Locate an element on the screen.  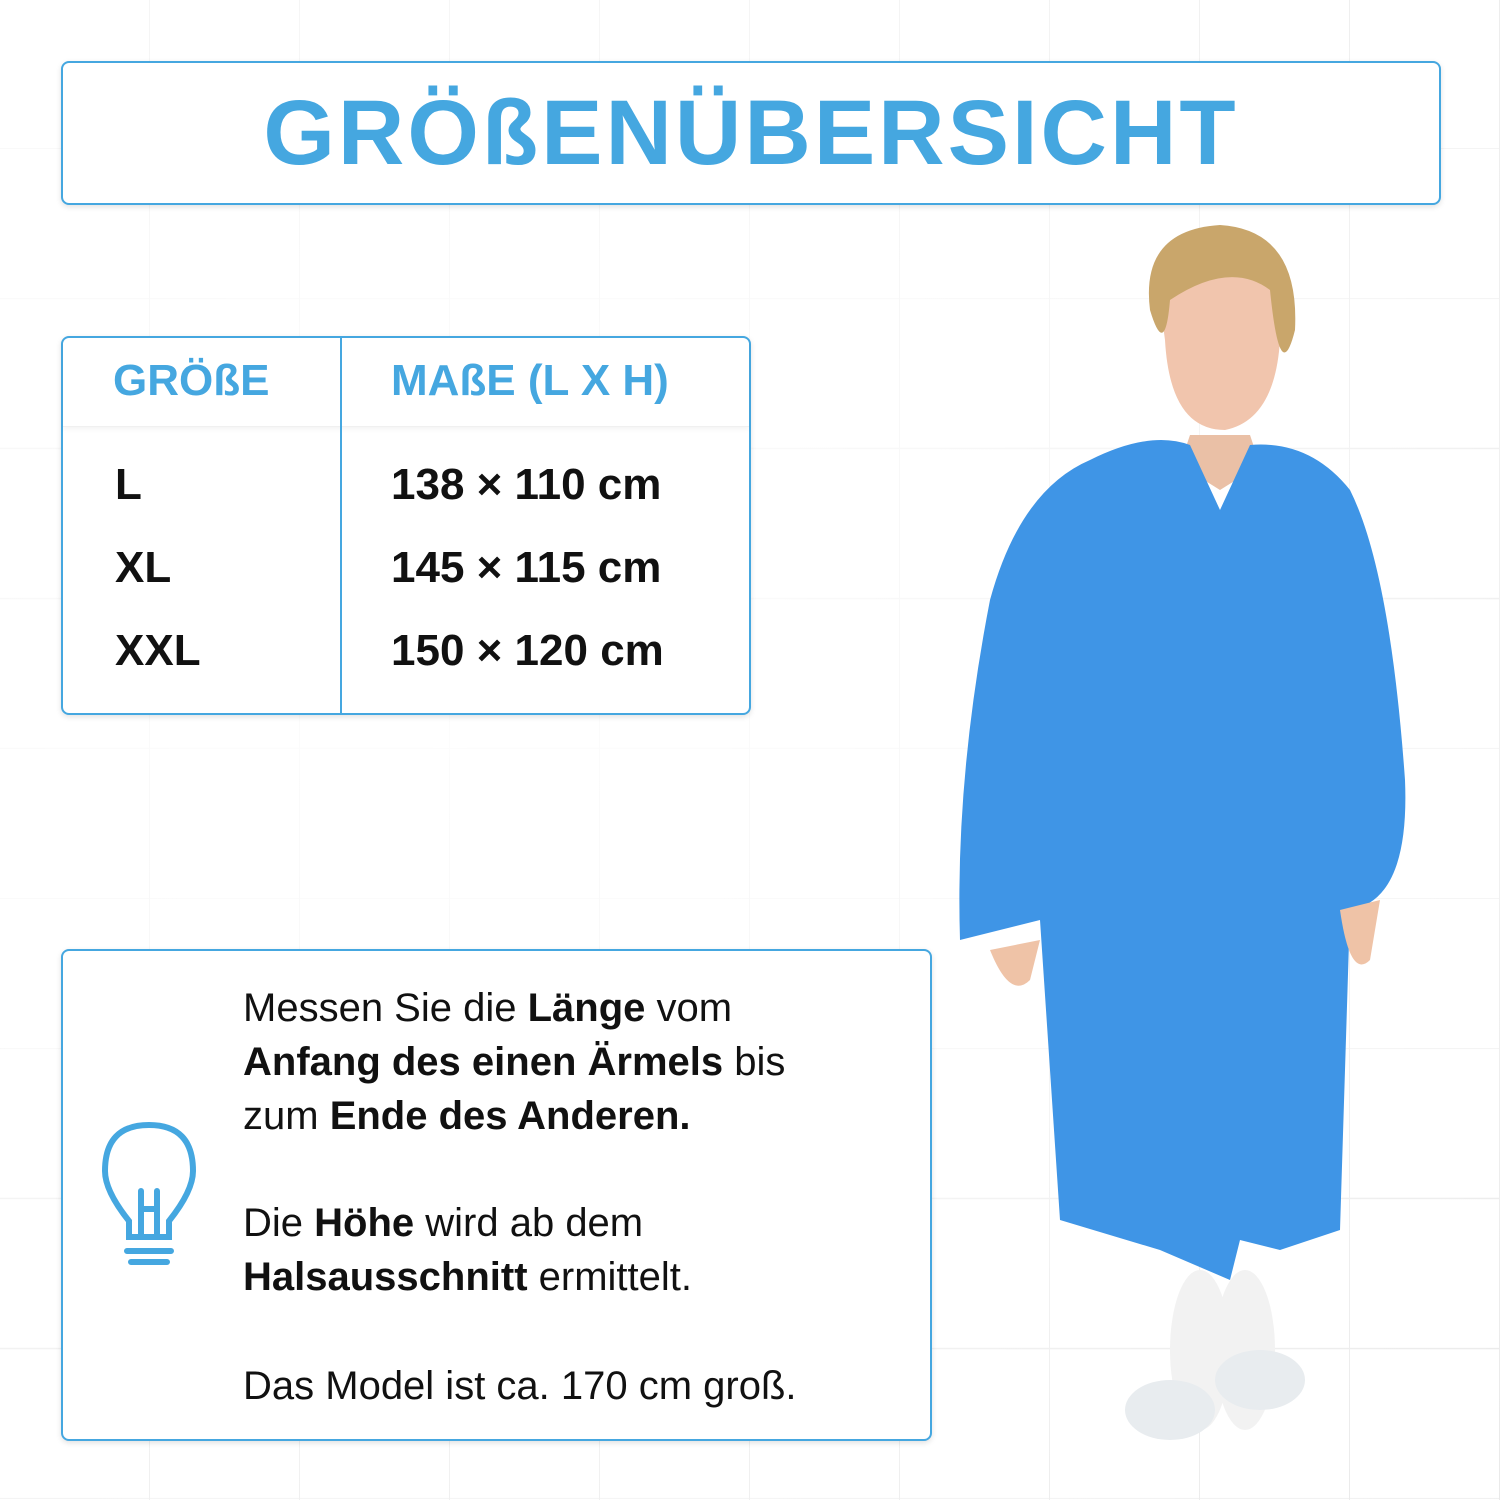
table-cell-dims: 150 × 120 cm is located at coordinates (527, 650).